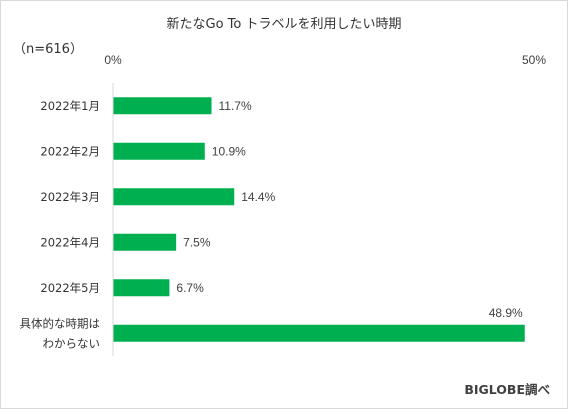 The image size is (568, 409). I want to click on category-label: 具体的な時期はわからない, so click(60, 333).